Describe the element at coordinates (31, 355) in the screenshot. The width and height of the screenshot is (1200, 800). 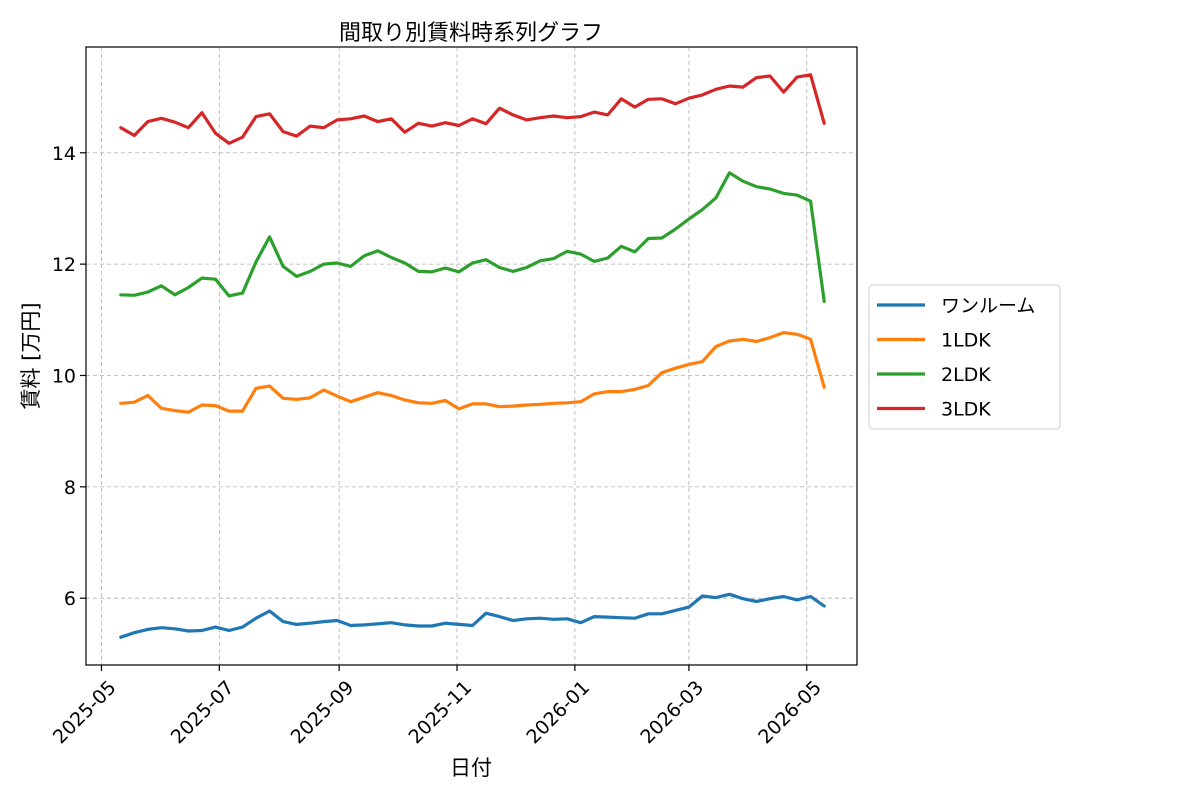
I see `y-axis-label: 賃料 [万円]` at that location.